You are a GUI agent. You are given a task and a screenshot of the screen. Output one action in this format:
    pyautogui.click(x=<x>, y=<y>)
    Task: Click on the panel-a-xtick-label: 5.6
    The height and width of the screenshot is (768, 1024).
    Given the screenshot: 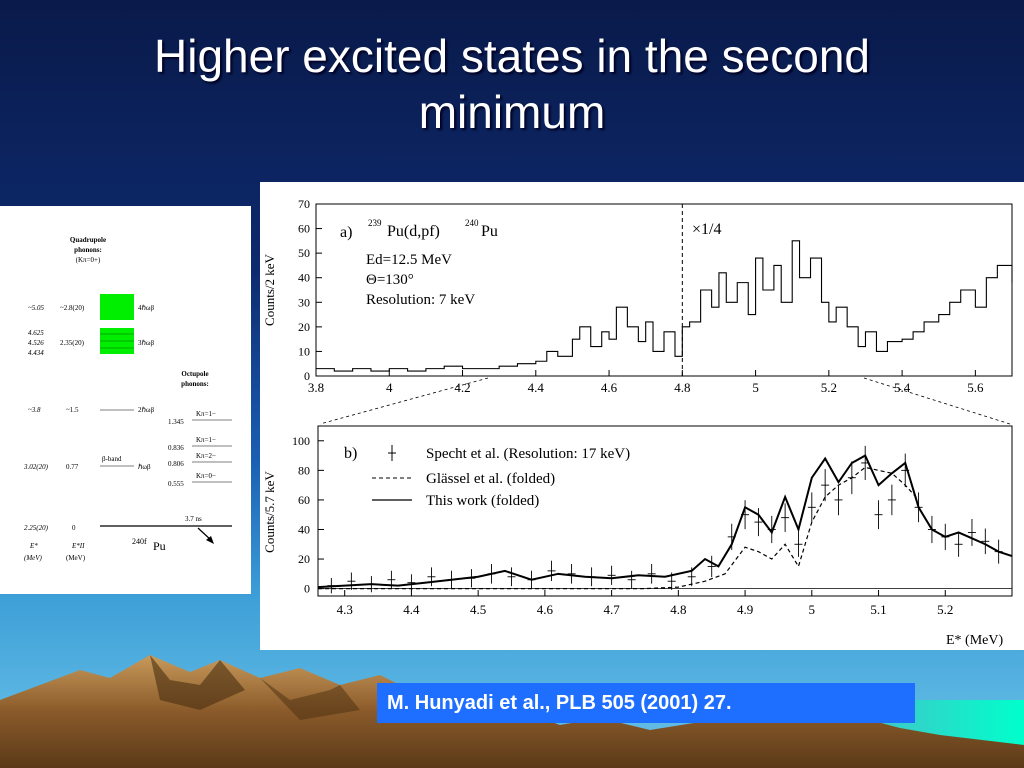 What is the action you would take?
    pyautogui.click(x=975, y=387)
    